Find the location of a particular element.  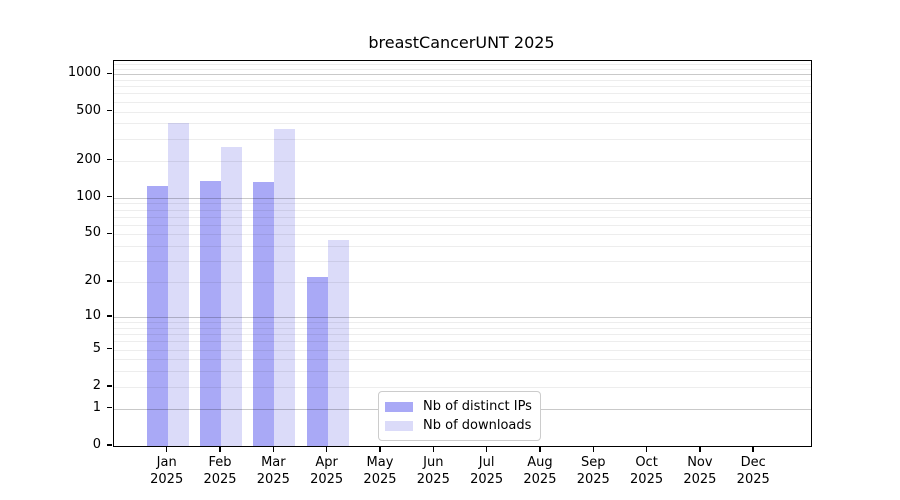

x-axis-label: Aug 2025 is located at coordinates (540, 471).